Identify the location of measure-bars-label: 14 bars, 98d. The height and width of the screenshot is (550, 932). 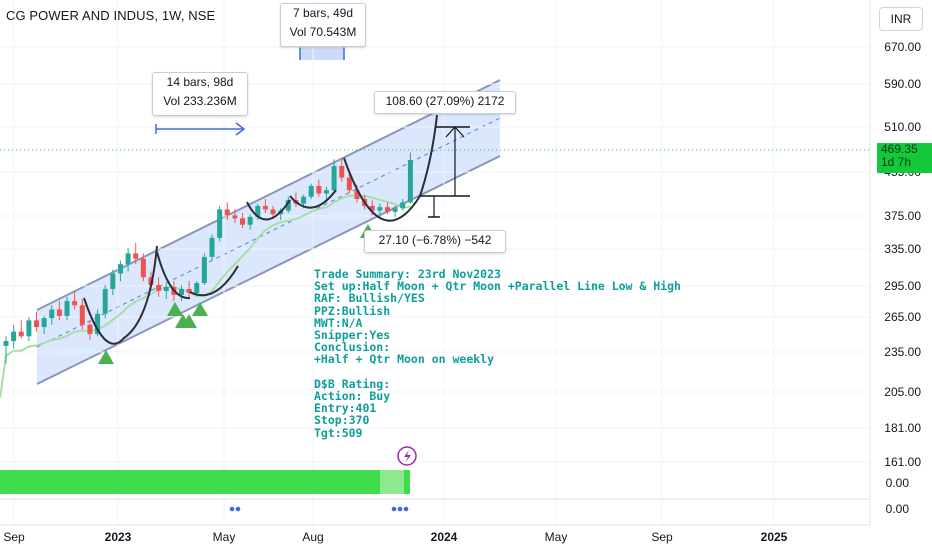
(200, 82).